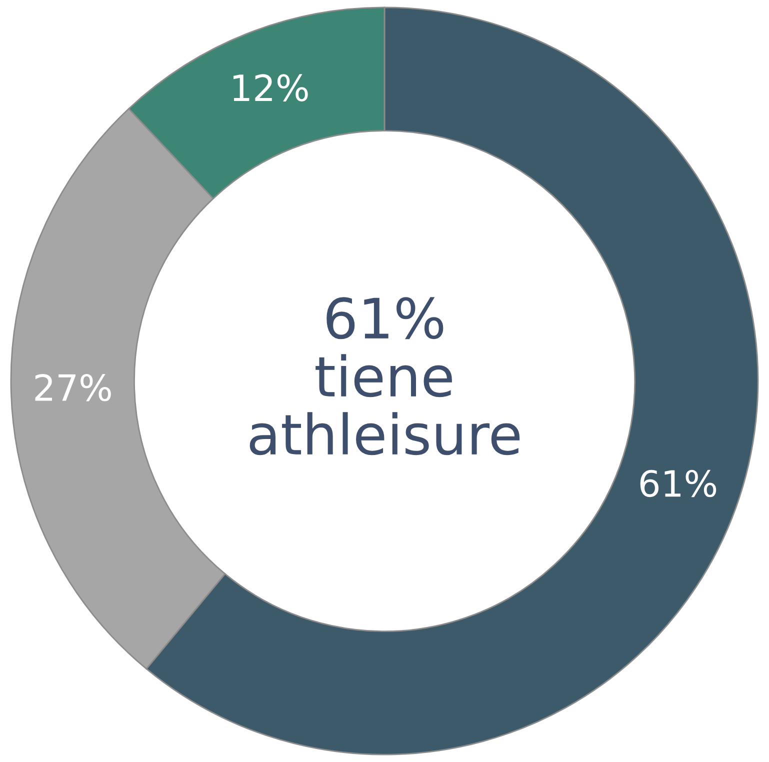 This screenshot has height=762, width=769. Describe the element at coordinates (271, 88) in the screenshot. I see `data-label: 12%` at that location.